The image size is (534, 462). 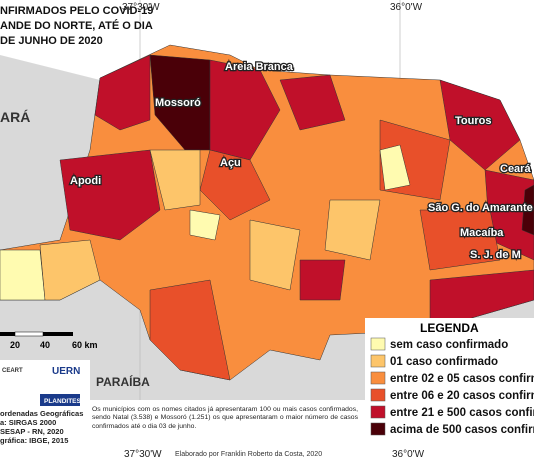 I want to click on legend-label: entre 21 e 500 casos confirm, so click(x=462, y=413).